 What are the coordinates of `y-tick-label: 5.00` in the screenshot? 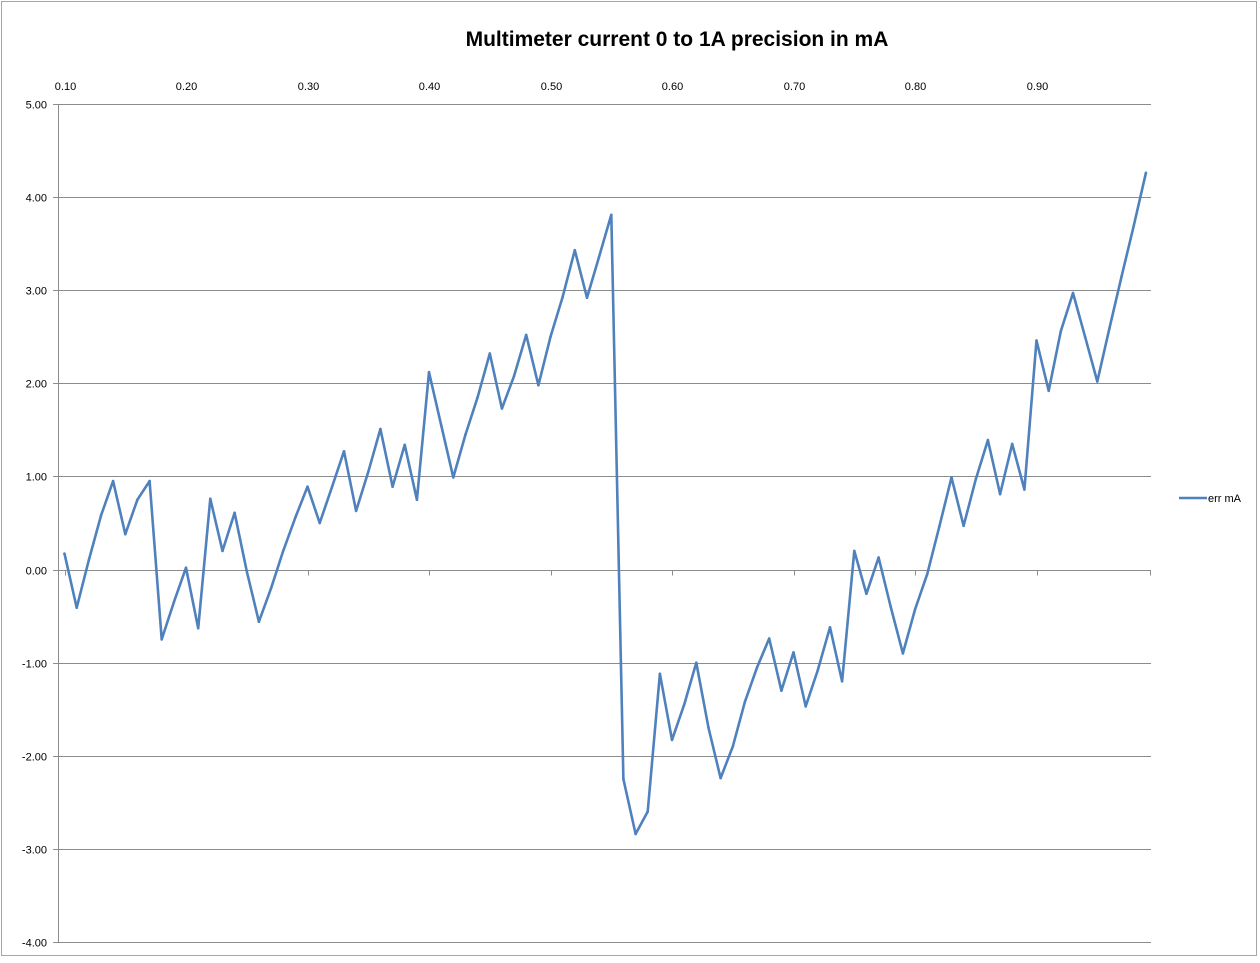 It's located at (36, 106).